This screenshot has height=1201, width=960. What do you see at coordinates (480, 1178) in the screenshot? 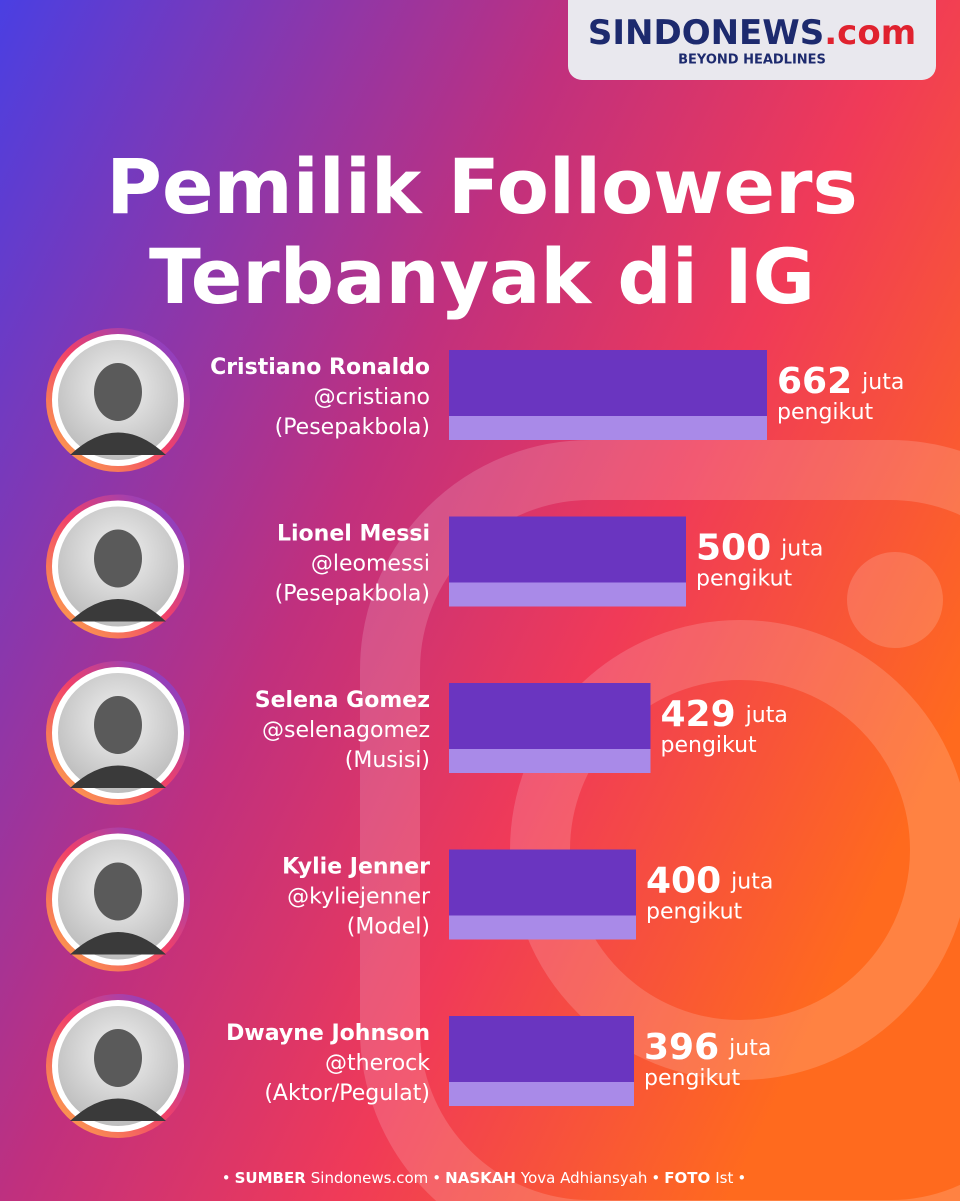
I see `footer-label: NASKAH` at bounding box center [480, 1178].